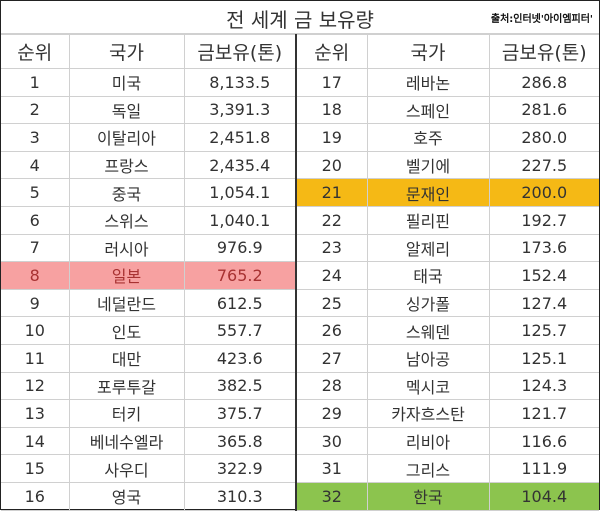  Describe the element at coordinates (240, 413) in the screenshot. I see `cell-tons: 375.7` at that location.